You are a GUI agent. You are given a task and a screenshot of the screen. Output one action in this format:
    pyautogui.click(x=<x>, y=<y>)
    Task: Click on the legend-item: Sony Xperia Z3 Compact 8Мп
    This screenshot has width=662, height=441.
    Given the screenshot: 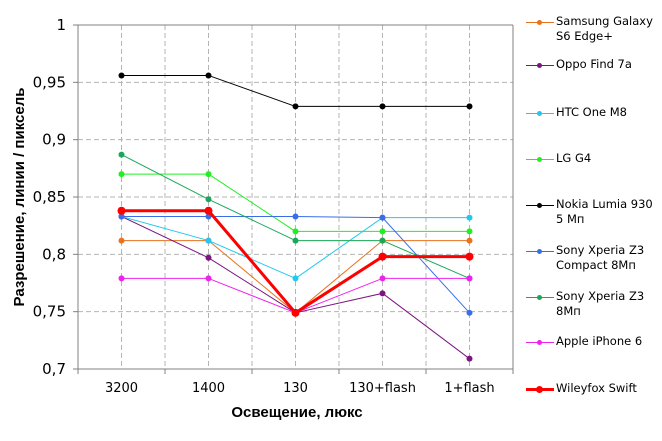 What is the action you would take?
    pyautogui.click(x=583, y=258)
    